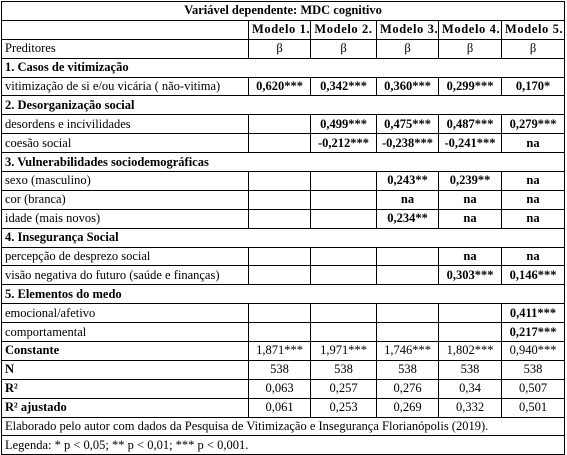  I want to click on predictor-row: comportamental 0,217***, so click(283, 332).